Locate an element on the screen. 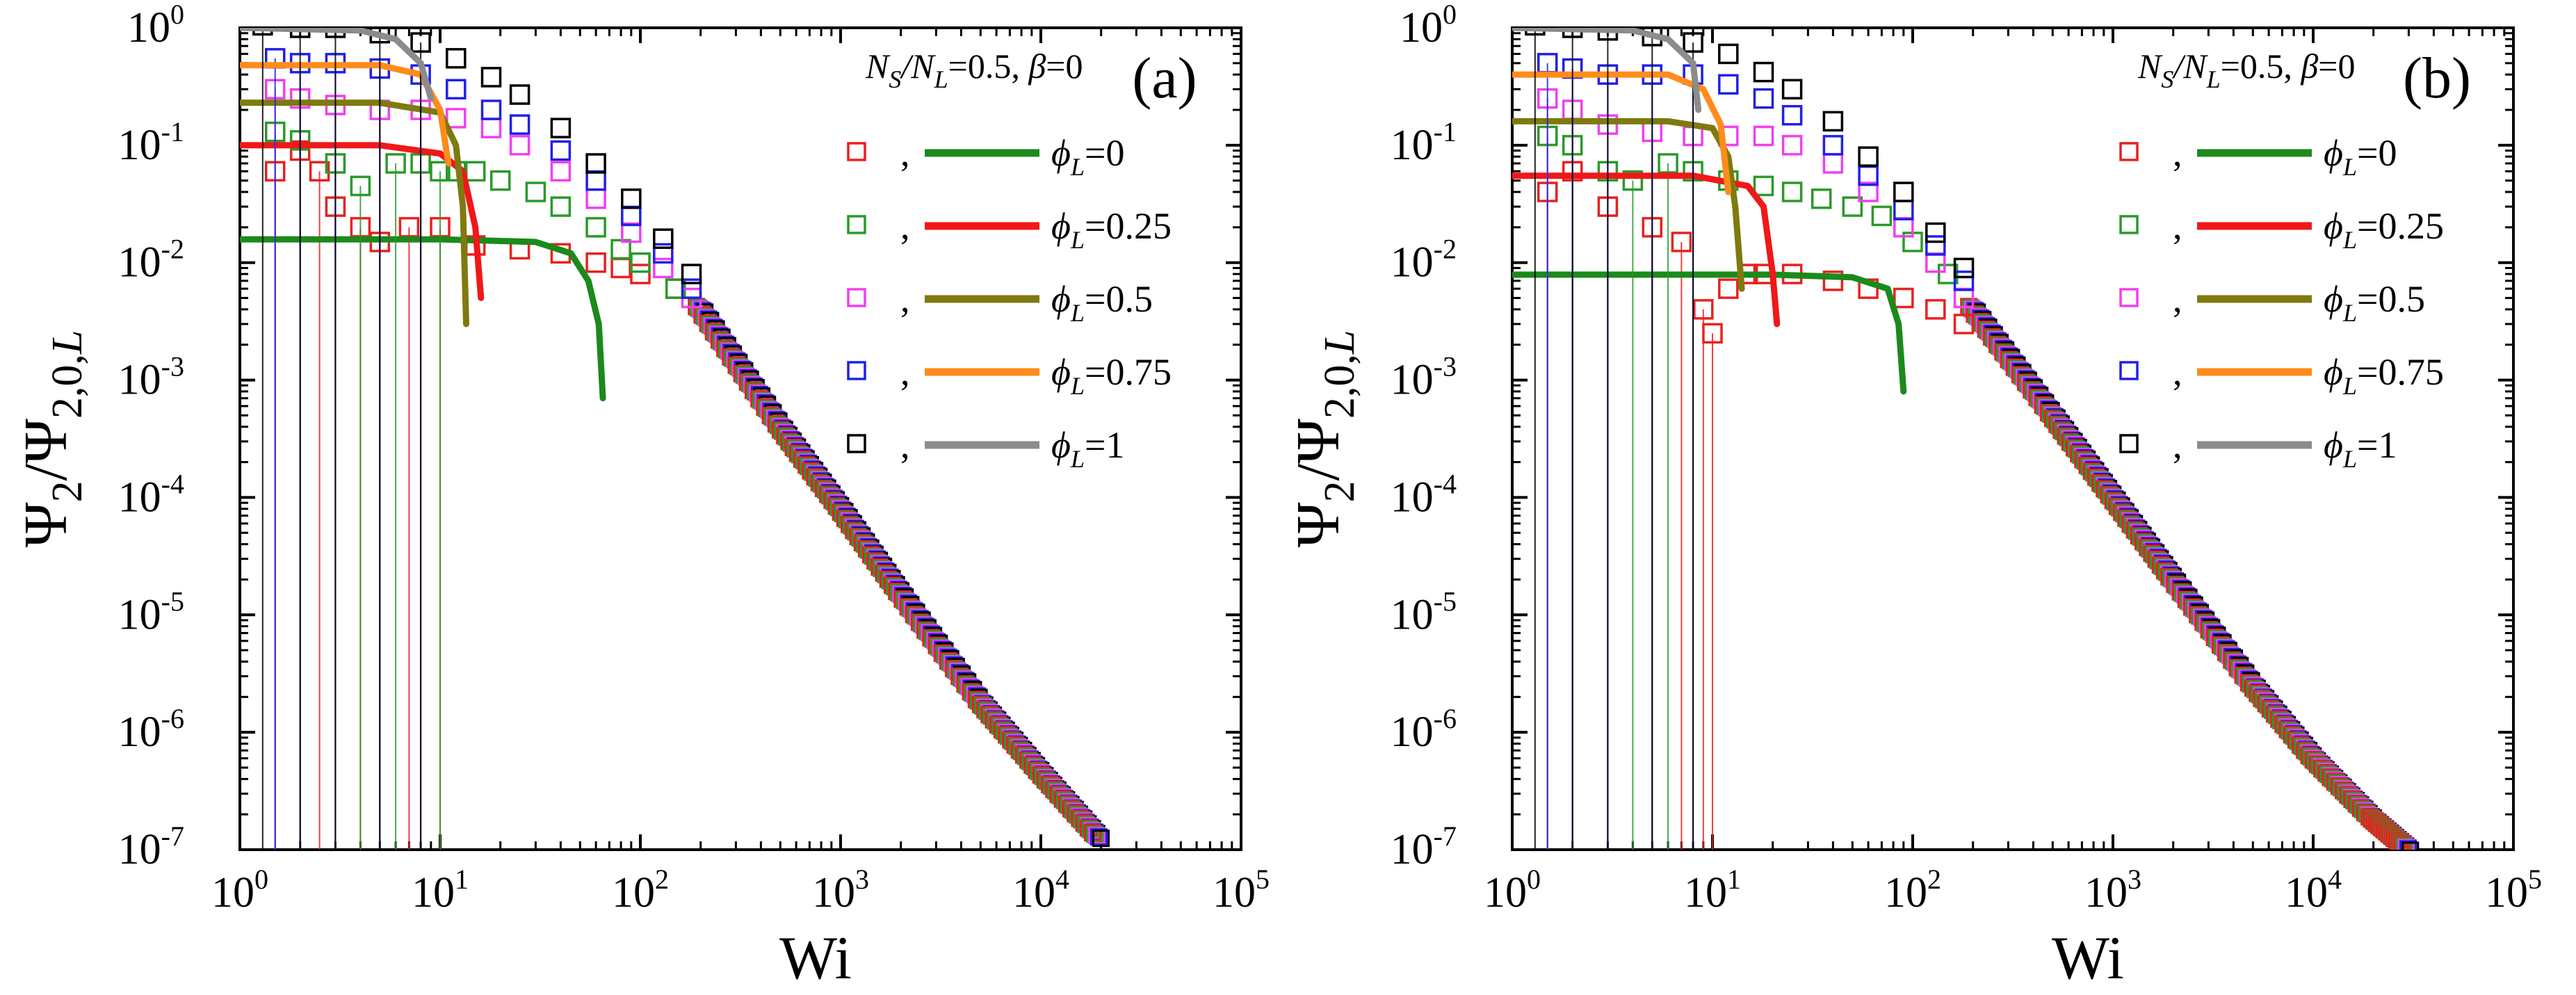  panel-label: (a) is located at coordinates (1164, 78).